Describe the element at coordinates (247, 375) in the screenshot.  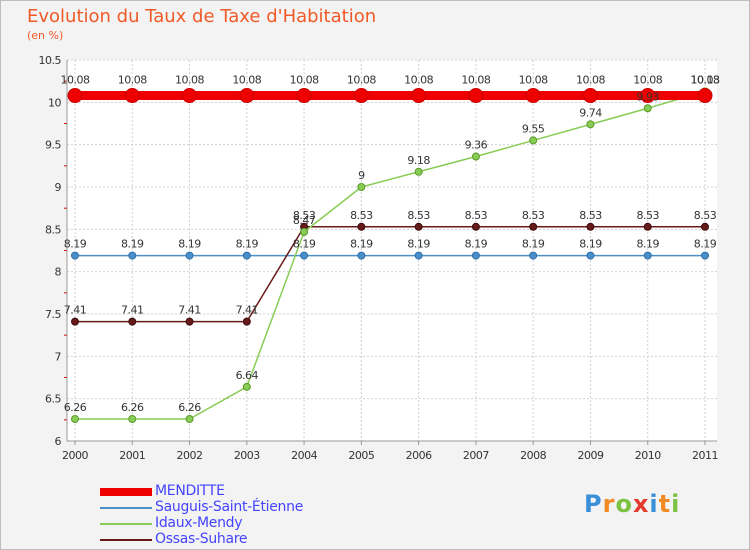
I see `data-label-idaux-mendy: 6.64` at that location.